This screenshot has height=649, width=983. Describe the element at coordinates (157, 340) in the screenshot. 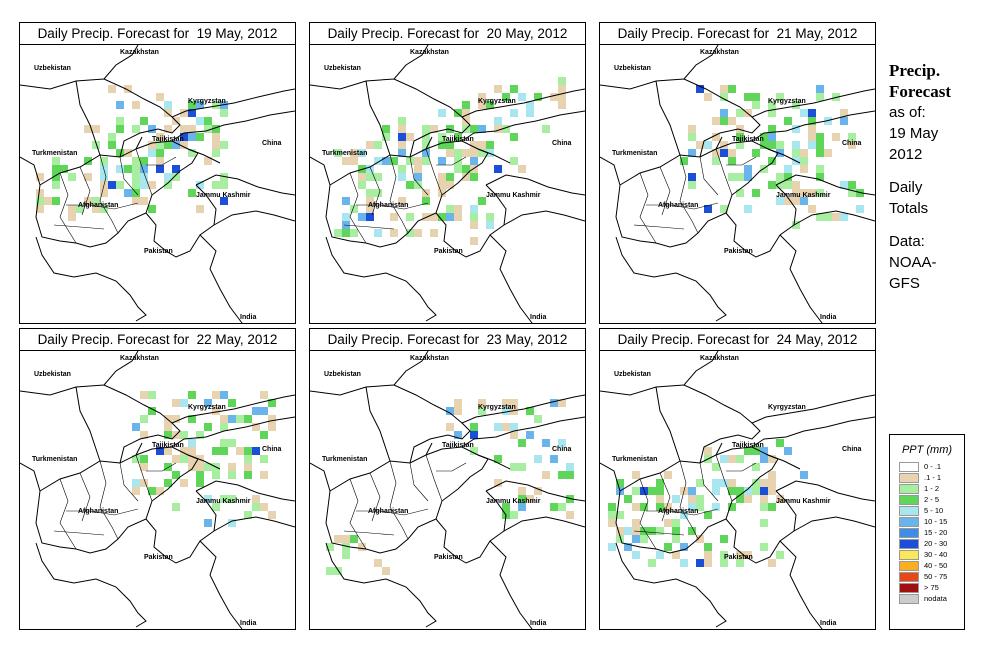

I see `panel-title: Daily Precip. Forecast for 22 May, 2012` at that location.